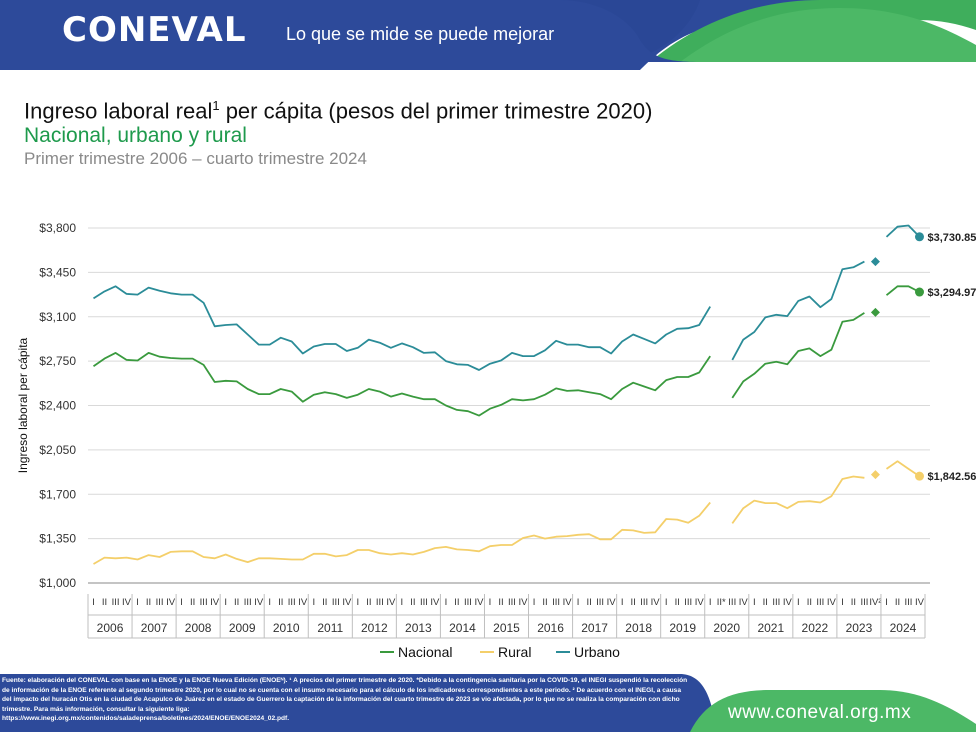 This screenshot has height=732, width=976. Describe the element at coordinates (57, 228) in the screenshot. I see `y-tick-label: $3,800` at that location.